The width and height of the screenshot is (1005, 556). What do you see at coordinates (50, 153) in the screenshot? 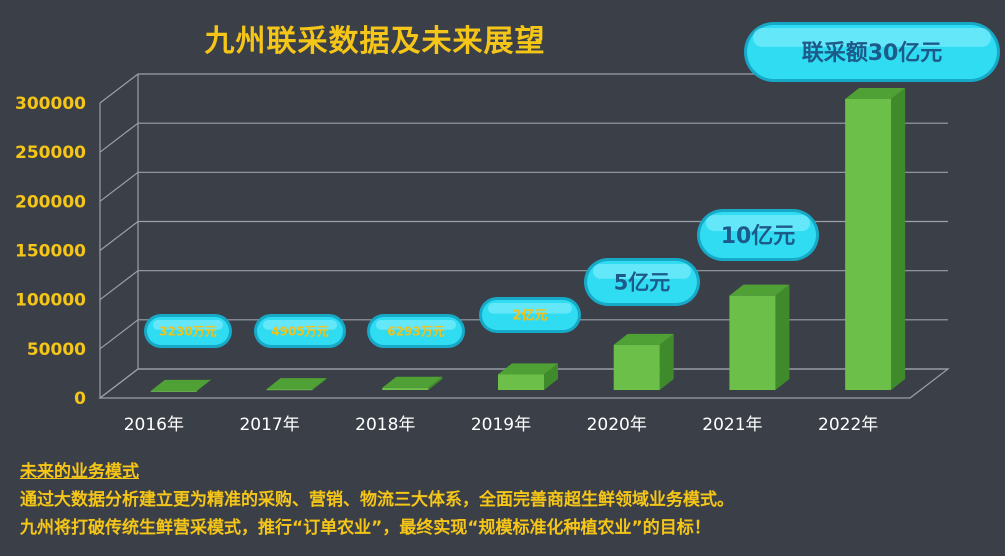
I see `y-tick-label: 250000` at bounding box center [50, 153].